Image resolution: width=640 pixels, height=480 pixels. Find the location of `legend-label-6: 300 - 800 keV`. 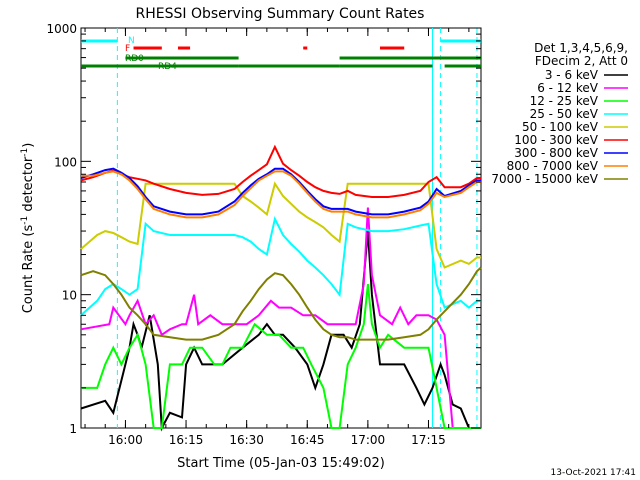

legend-label-6: 300 - 800 keV is located at coordinates (556, 153).